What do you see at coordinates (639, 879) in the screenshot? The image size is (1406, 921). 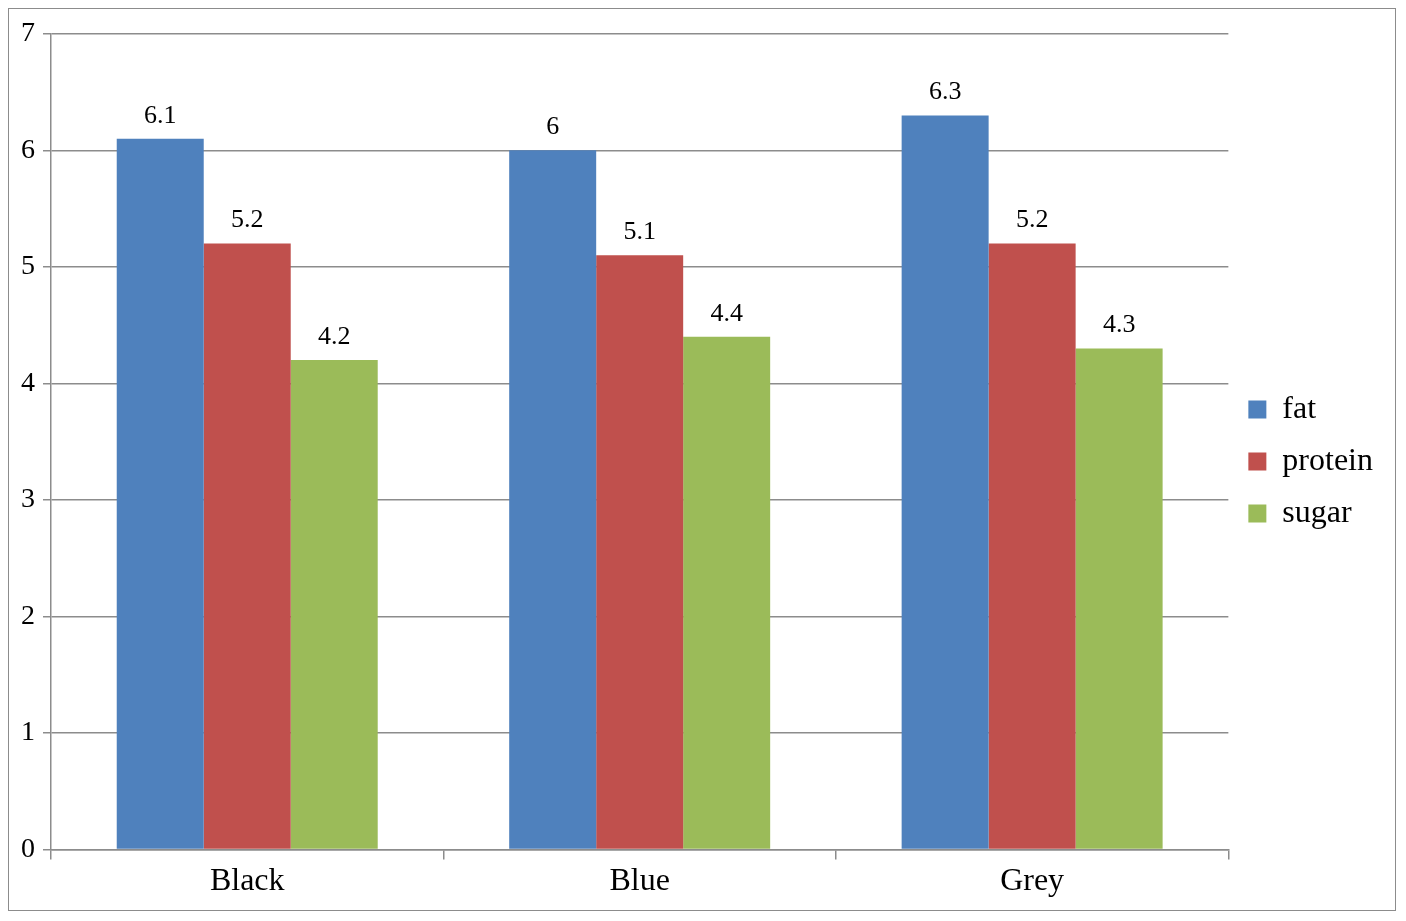 I see `x-tick-label: Blue` at bounding box center [639, 879].